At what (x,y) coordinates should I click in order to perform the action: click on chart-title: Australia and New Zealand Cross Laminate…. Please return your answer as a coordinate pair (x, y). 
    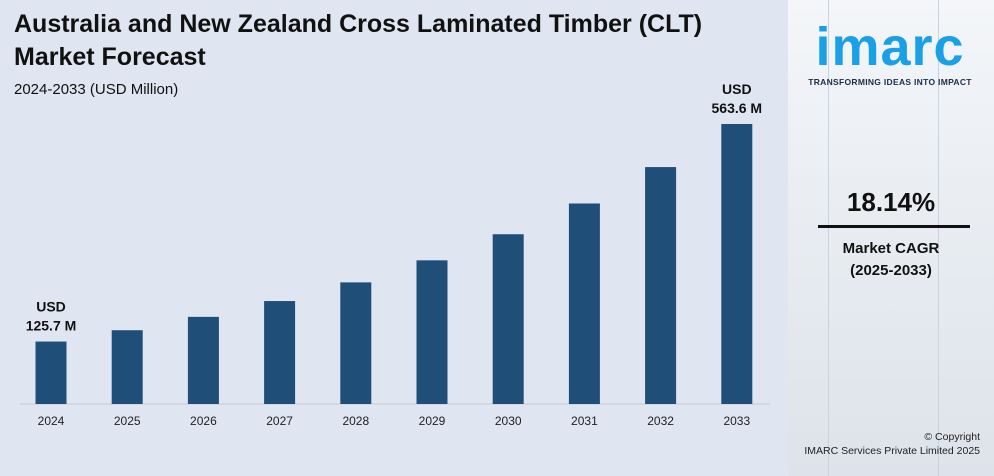
    Looking at the image, I should click on (358, 40).